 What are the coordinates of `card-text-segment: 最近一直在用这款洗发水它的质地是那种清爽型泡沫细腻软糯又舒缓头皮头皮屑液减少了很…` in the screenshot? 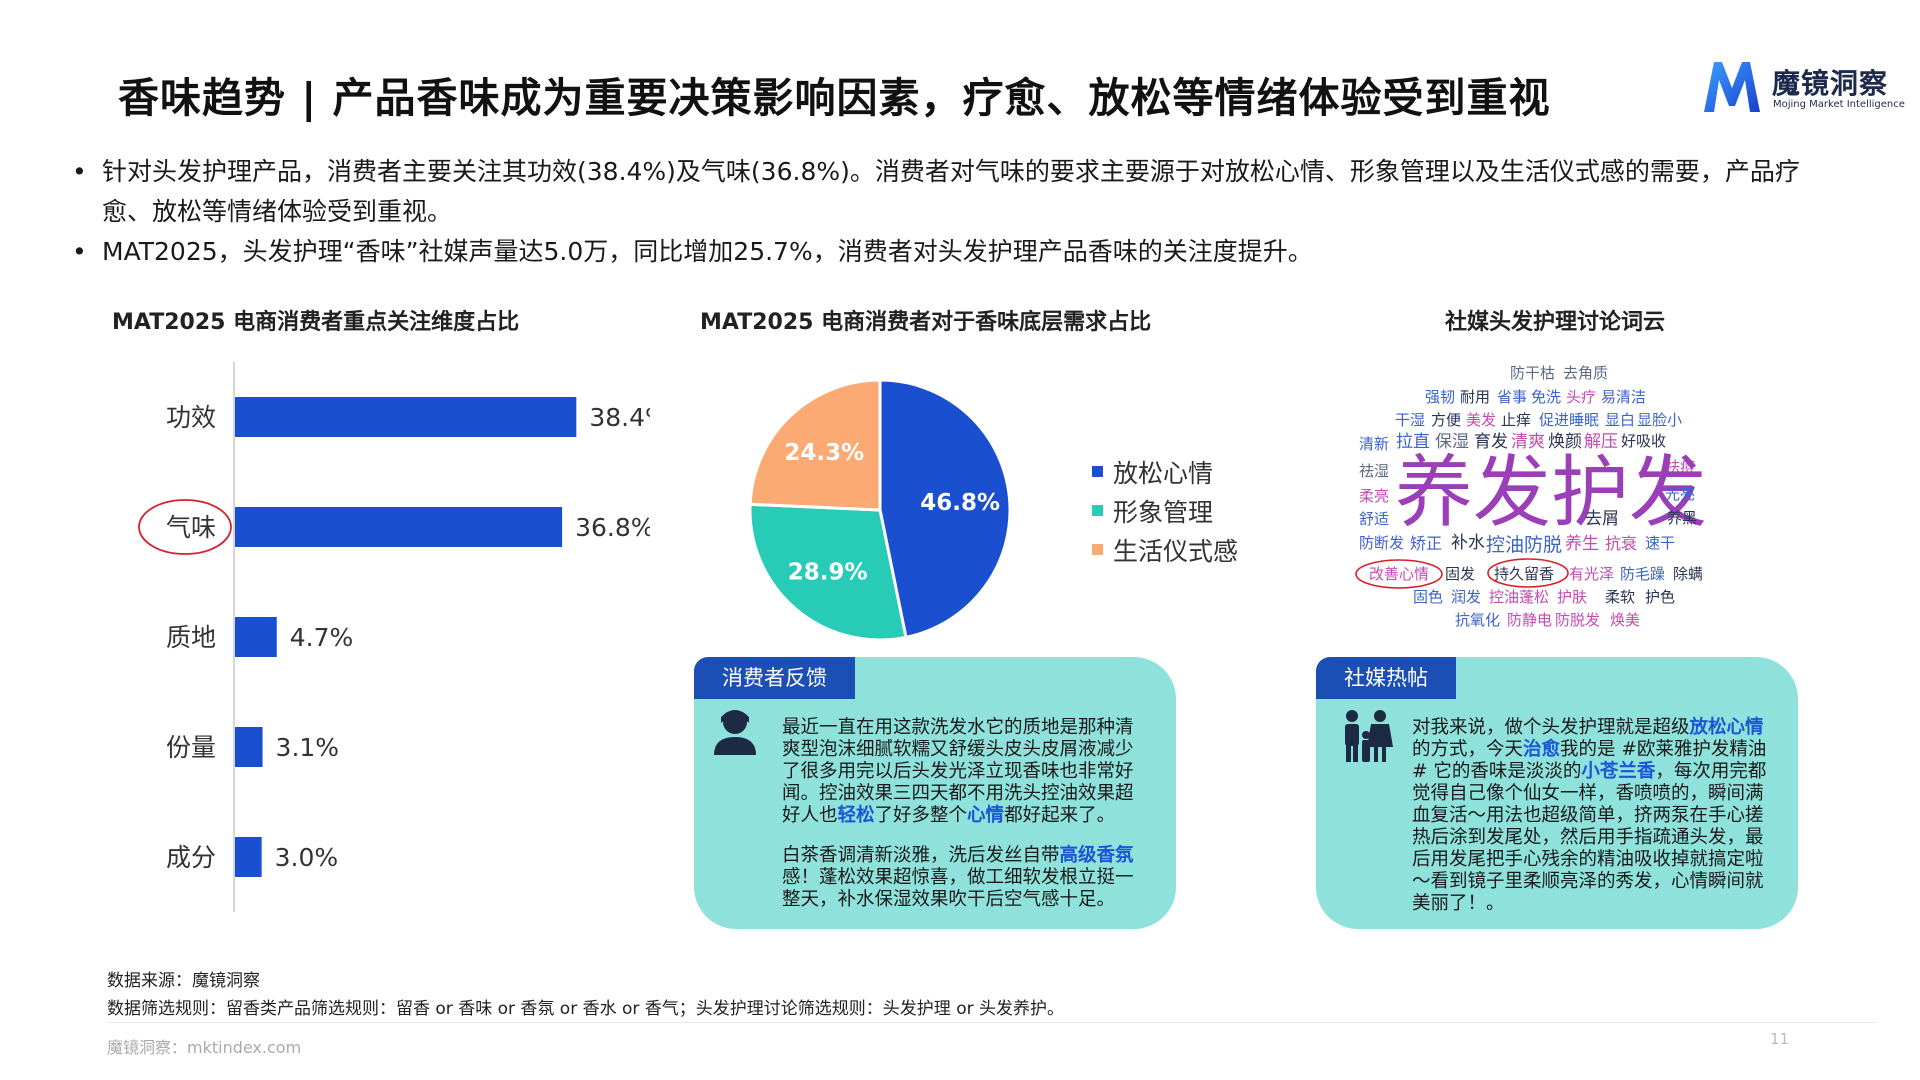 It's located at (958, 771).